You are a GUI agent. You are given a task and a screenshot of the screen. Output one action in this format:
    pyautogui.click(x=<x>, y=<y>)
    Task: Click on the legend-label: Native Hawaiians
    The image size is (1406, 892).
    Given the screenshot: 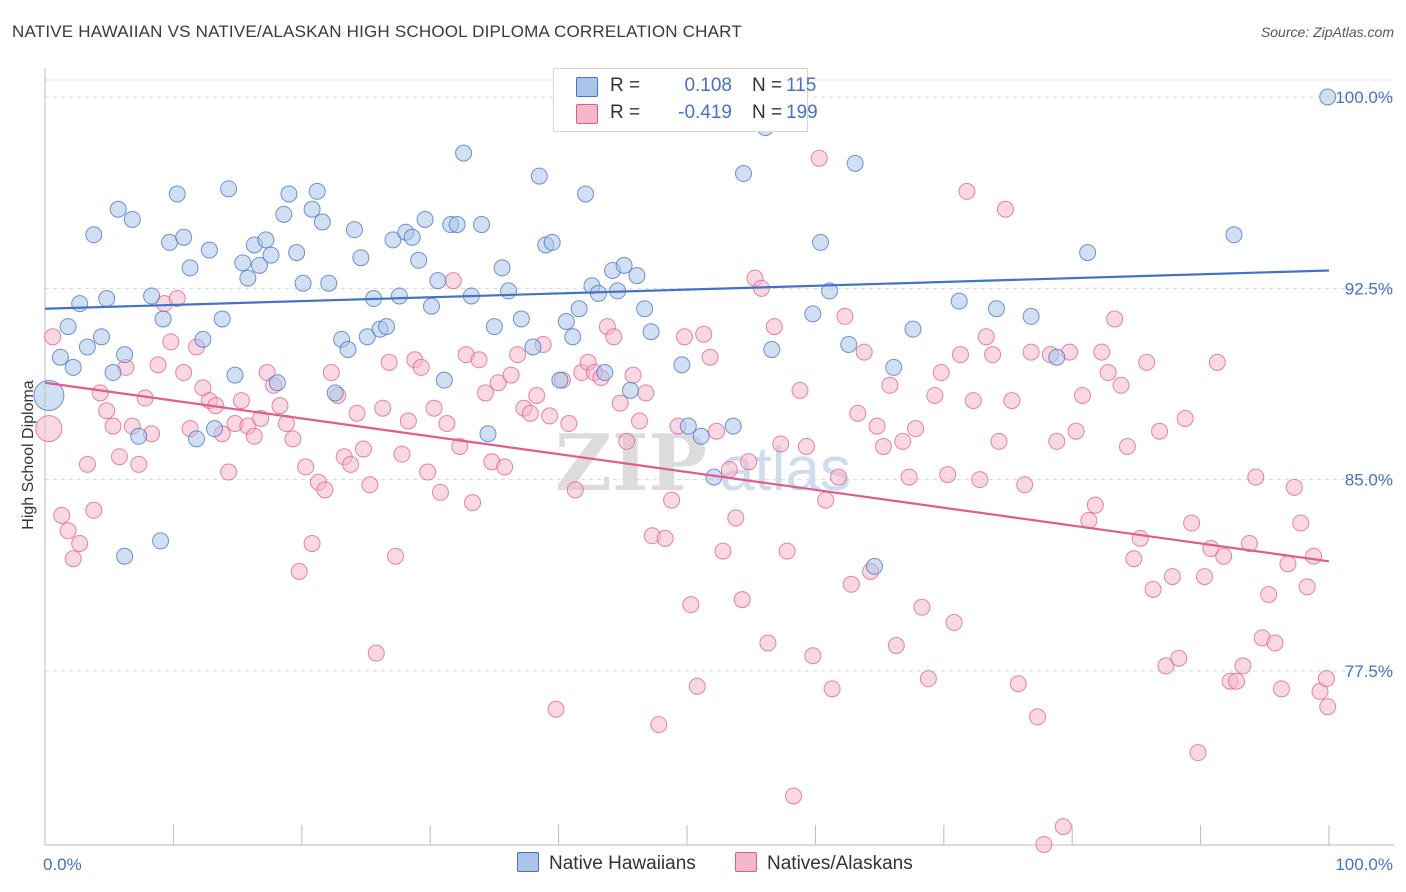 What is the action you would take?
    pyautogui.click(x=622, y=863)
    